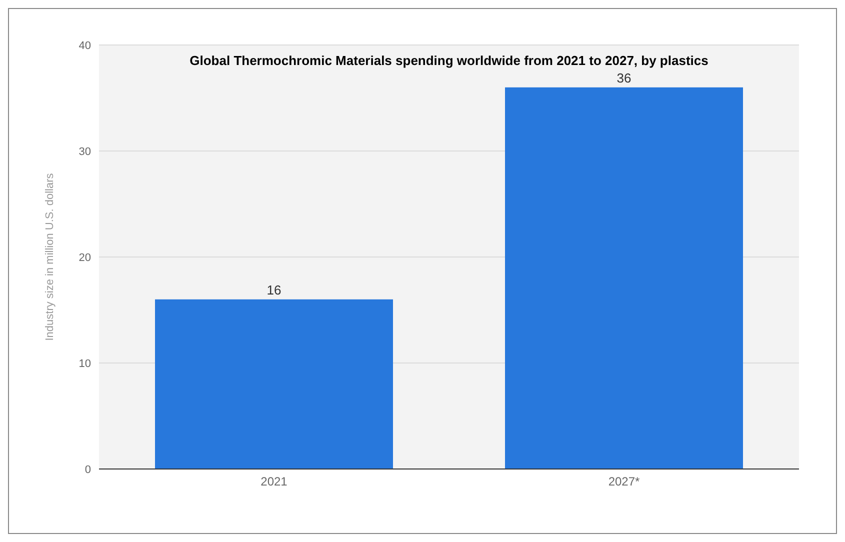  What do you see at coordinates (87, 470) in the screenshot?
I see `y-tick-label: 0` at bounding box center [87, 470].